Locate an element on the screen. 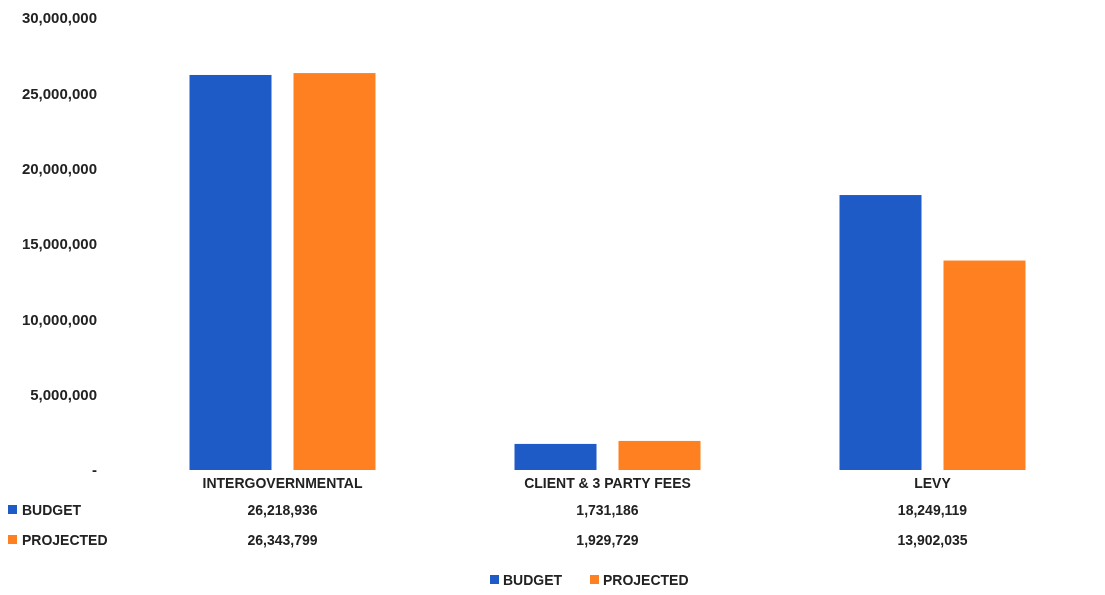 The height and width of the screenshot is (595, 1105). text: BUDGET is located at coordinates (52, 510).